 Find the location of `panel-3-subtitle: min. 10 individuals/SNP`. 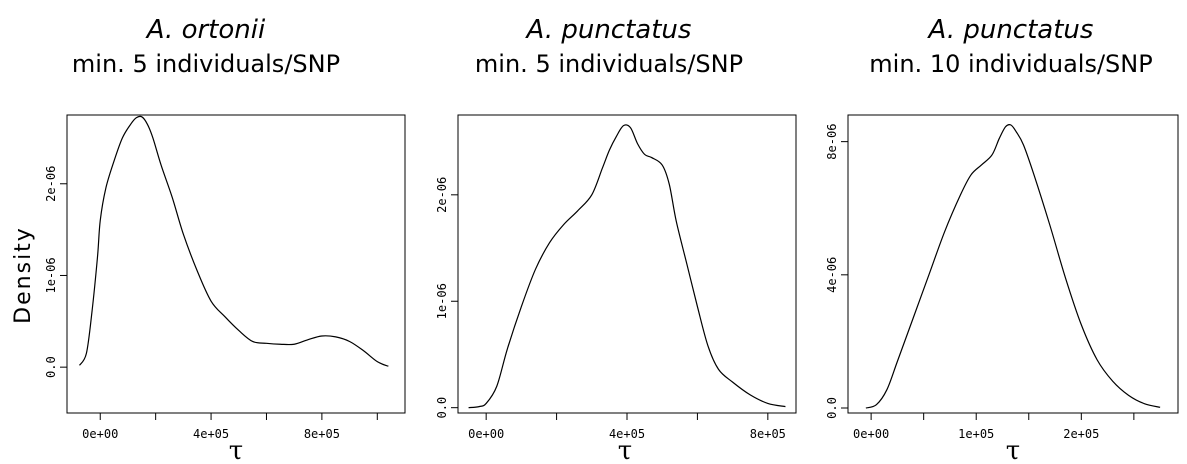

panel-3-subtitle: min. 10 individuals/SNP is located at coordinates (1010, 64).